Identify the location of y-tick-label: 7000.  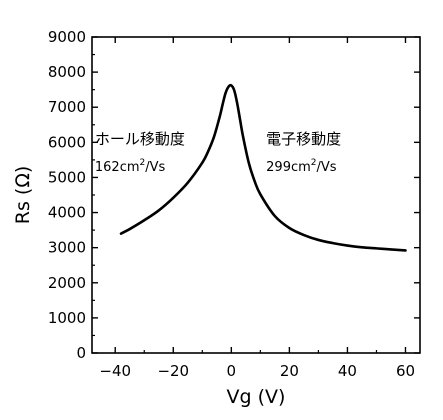
(67, 107).